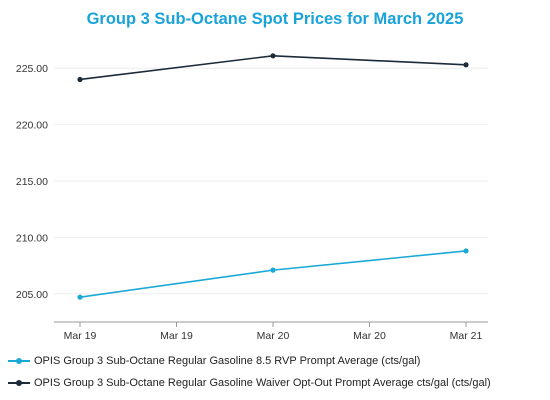 This screenshot has height=400, width=550. Describe the element at coordinates (32, 295) in the screenshot. I see `y-tick-label: 205.00` at that location.